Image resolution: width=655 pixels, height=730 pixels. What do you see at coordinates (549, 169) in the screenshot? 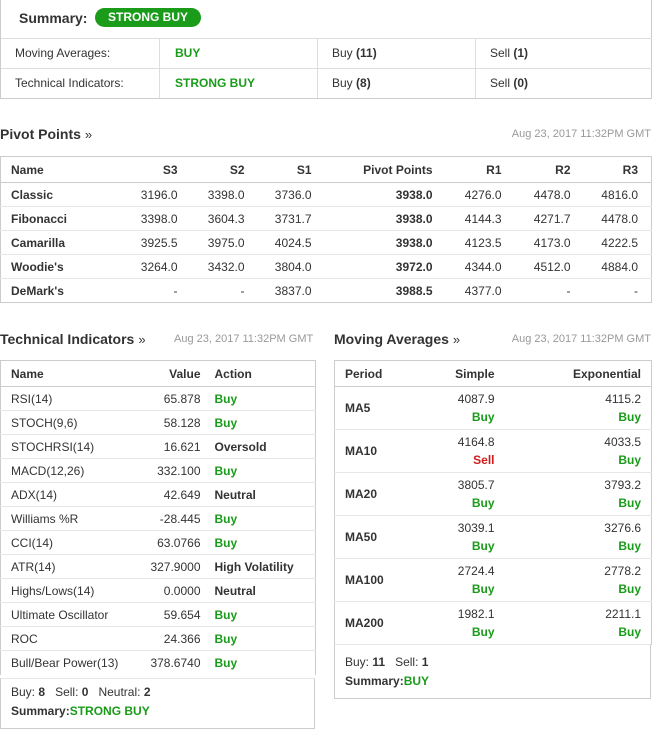
I see `pivot-col-r2: R2` at bounding box center [549, 169].